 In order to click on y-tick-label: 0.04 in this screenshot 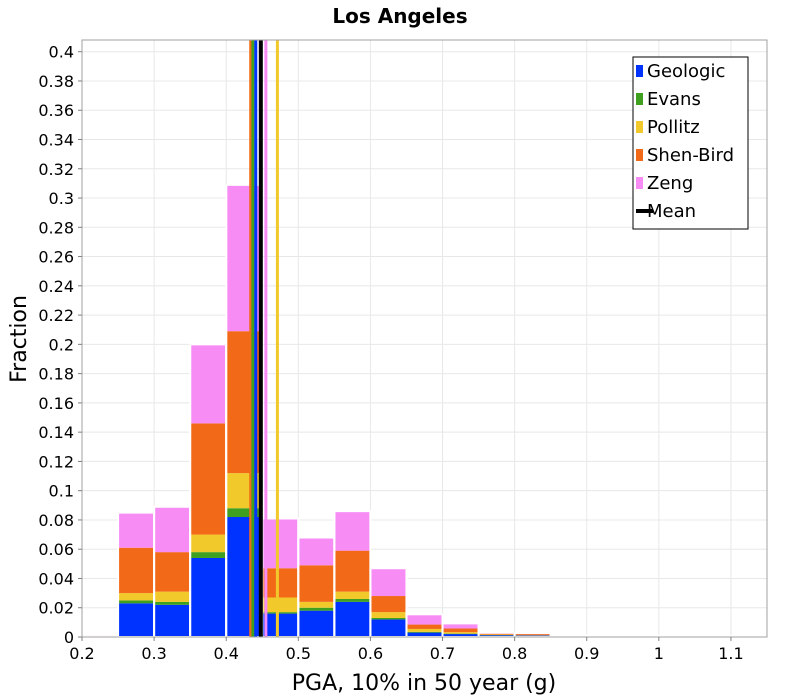, I will do `click(56, 578)`.